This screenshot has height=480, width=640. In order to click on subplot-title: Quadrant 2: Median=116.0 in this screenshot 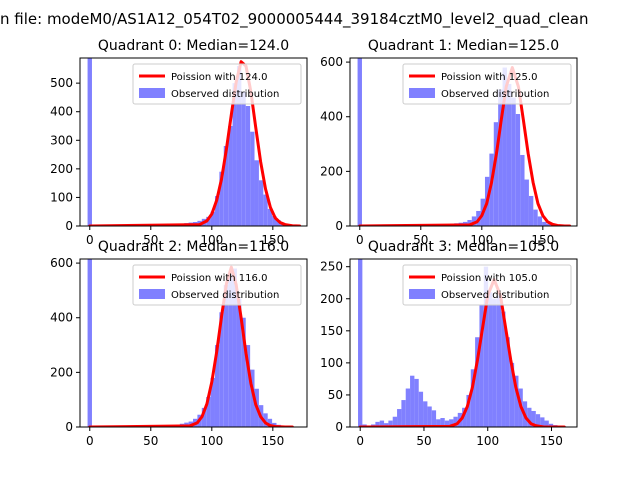, I will do `click(193, 247)`.